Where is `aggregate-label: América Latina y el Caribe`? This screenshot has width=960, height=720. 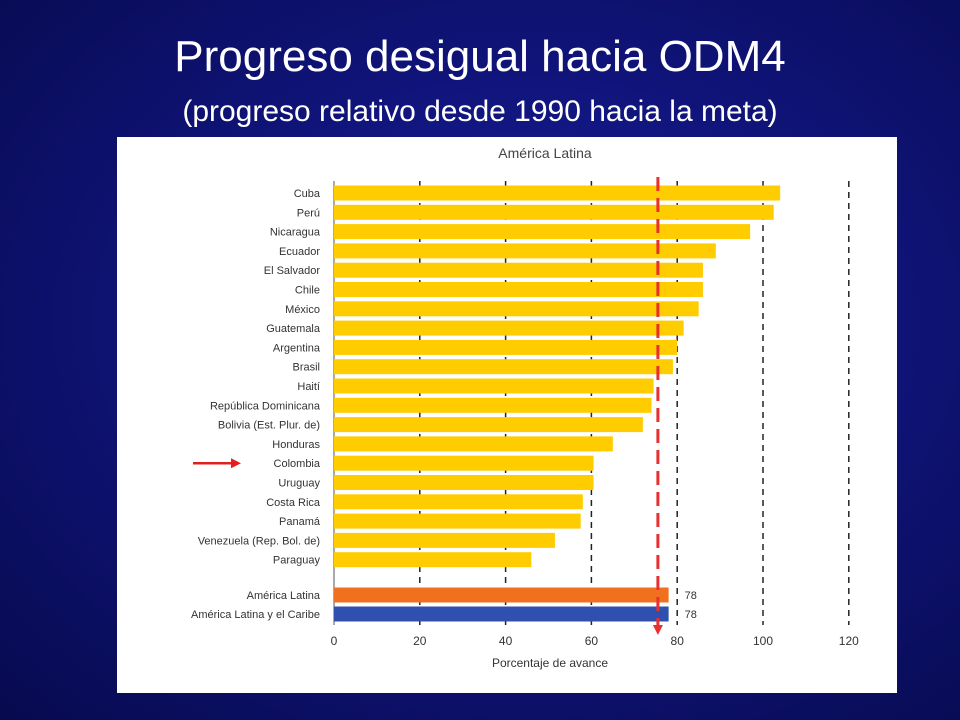 aggregate-label: América Latina y el Caribe is located at coordinates (255, 615).